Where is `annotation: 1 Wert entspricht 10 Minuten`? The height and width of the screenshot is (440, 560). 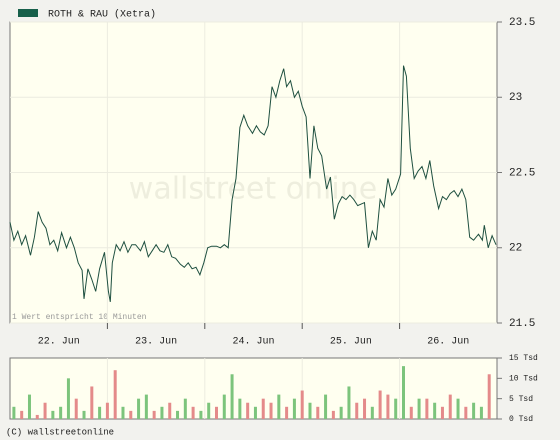 annotation: 1 Wert entspricht 10 Minuten is located at coordinates (79, 317).